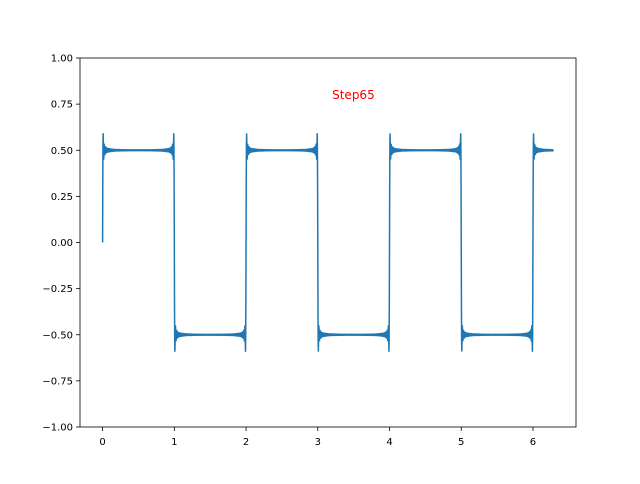 The height and width of the screenshot is (484, 640). I want to click on y-tick-label: 0.50, so click(62, 151).